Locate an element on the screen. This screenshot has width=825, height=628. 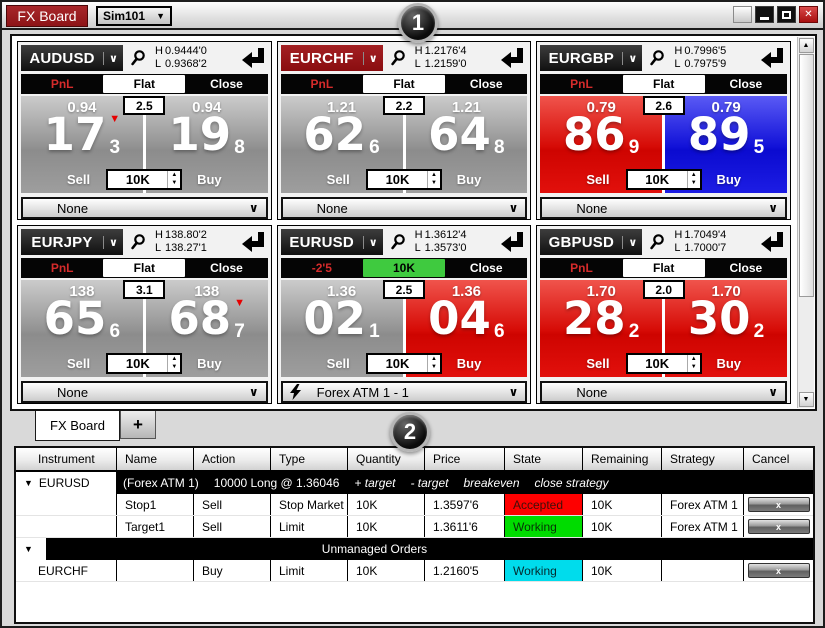
tab-fx-board: FX Board is located at coordinates (77, 426).